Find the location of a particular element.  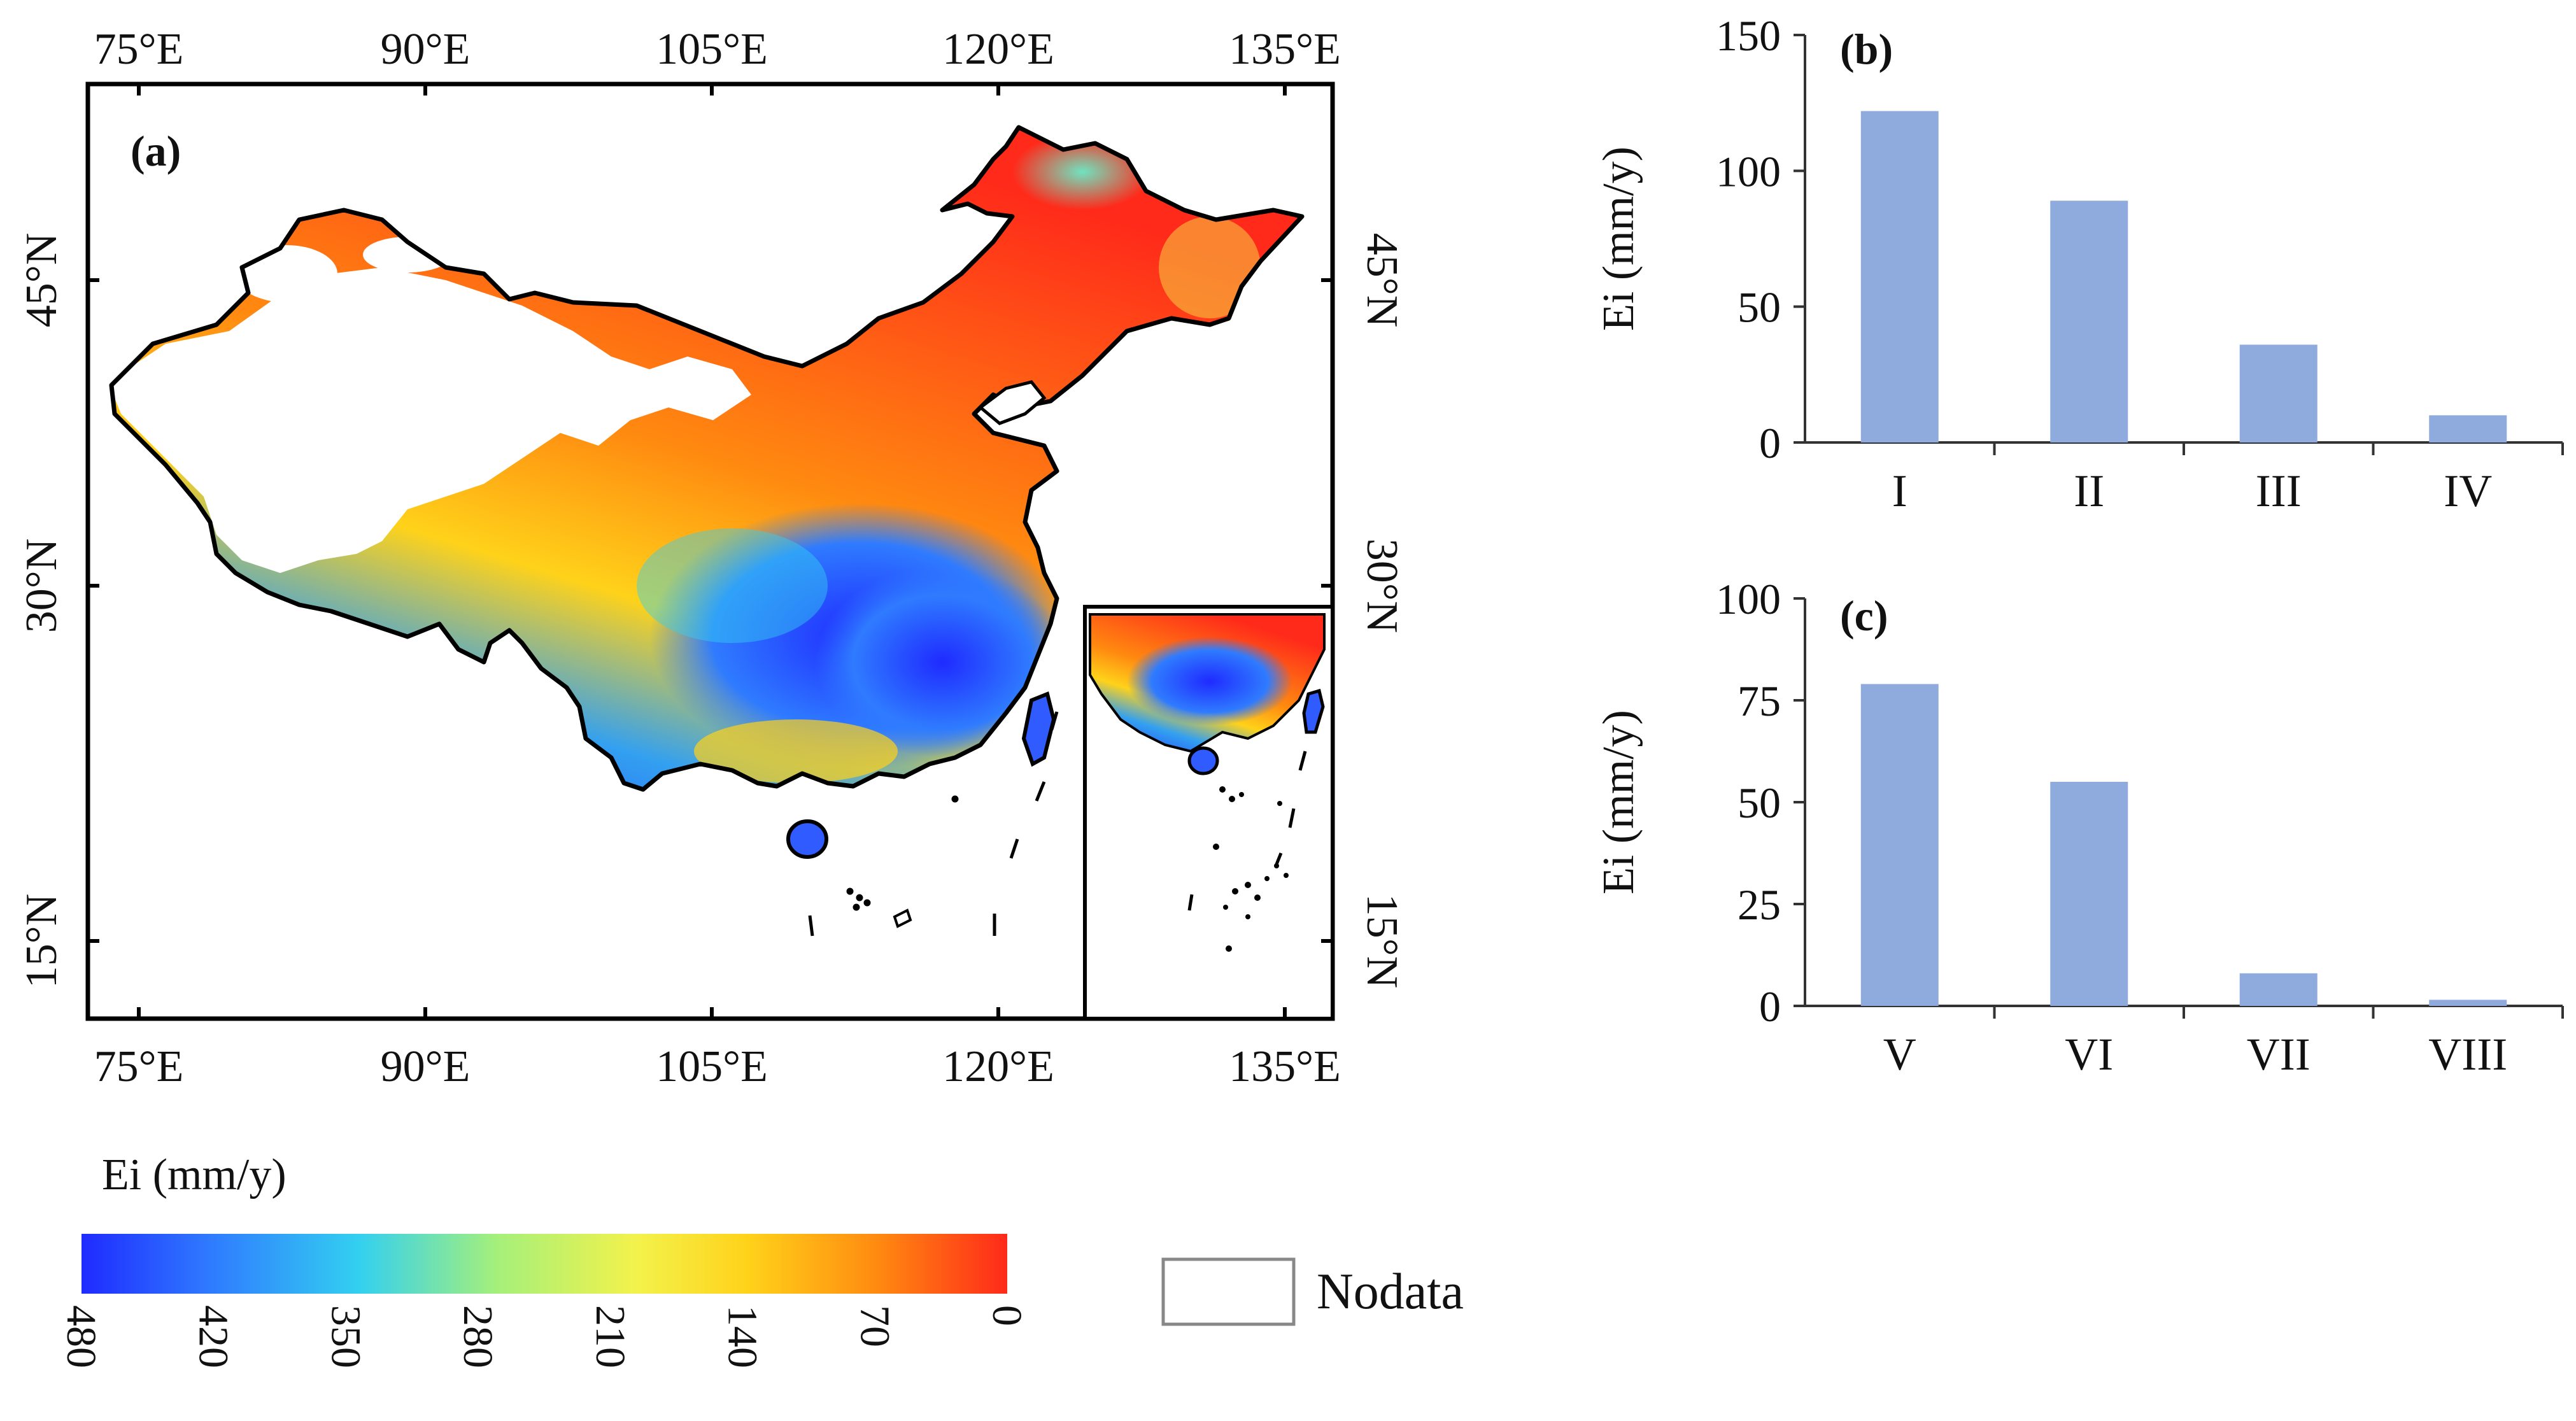

nodata-swatch is located at coordinates (1228, 1291).